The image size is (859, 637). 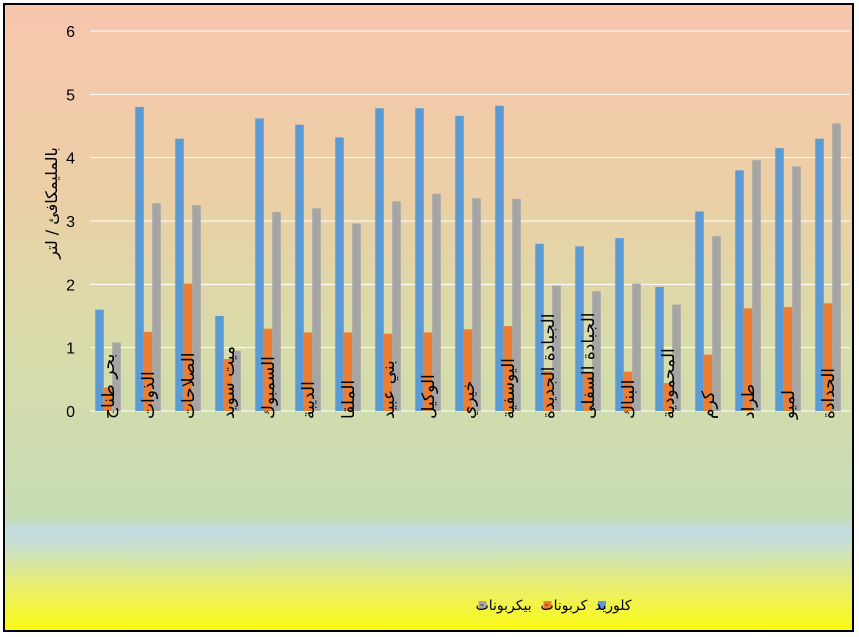 What do you see at coordinates (589, 365) in the screenshot?
I see `x-category-label: الجبادة السفلى` at bounding box center [589, 365].